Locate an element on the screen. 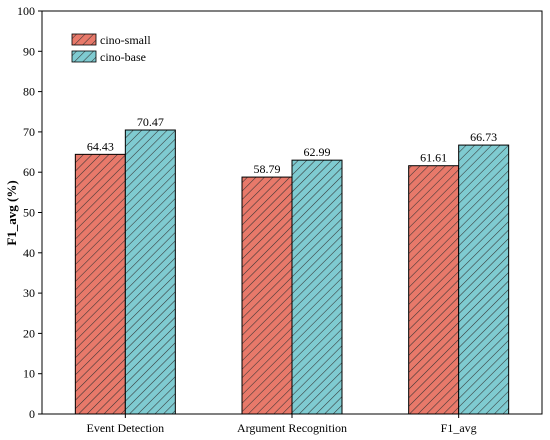 The width and height of the screenshot is (550, 440). y-tick-label: 80 is located at coordinates (29, 92).